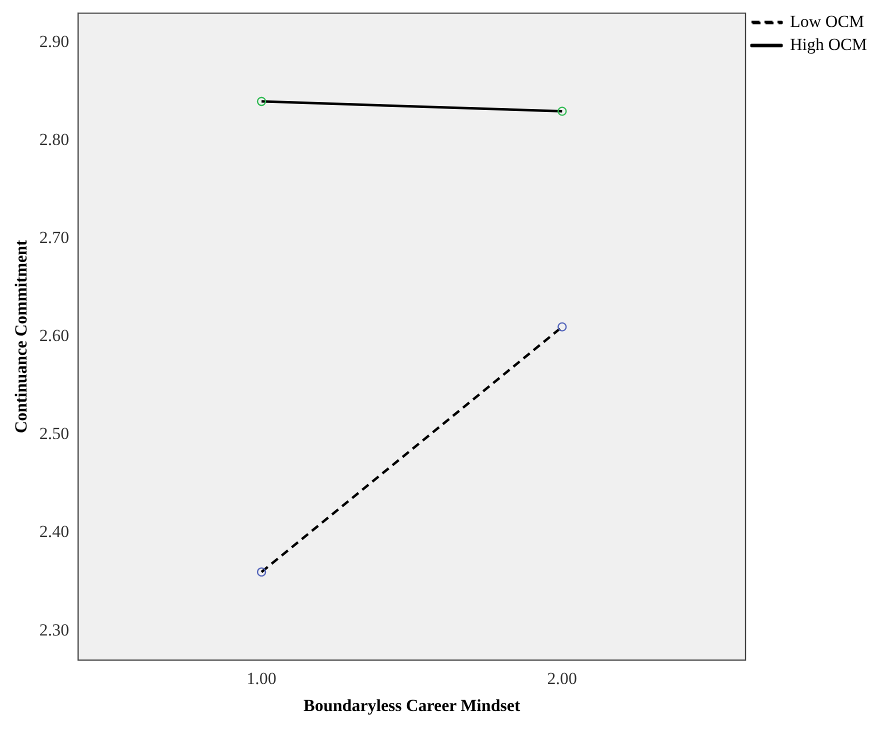 The height and width of the screenshot is (729, 881). Describe the element at coordinates (54, 532) in the screenshot. I see `y-tick-label: 2.40` at that location.